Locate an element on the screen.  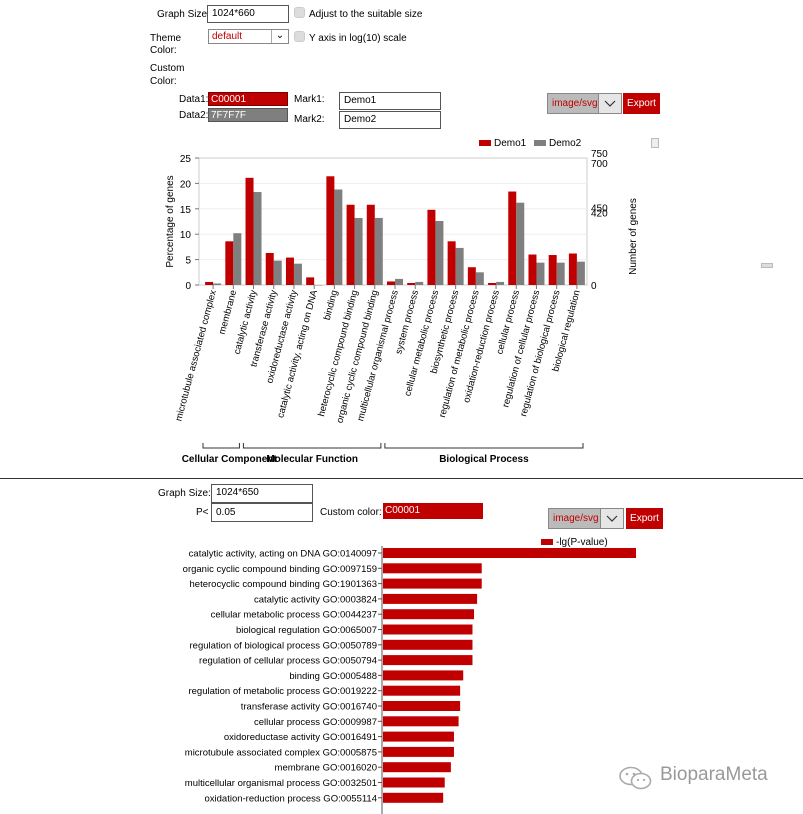
legend-label: Demo2 is located at coordinates (565, 143).